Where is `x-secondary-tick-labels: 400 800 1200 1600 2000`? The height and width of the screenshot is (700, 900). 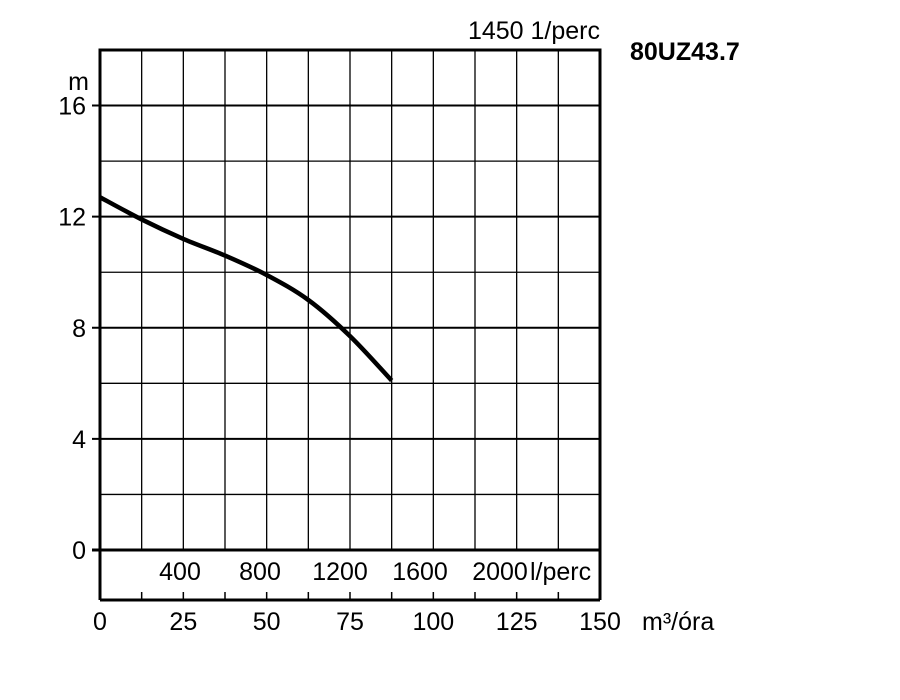 x-secondary-tick-labels: 400 800 1200 1600 2000 is located at coordinates (343, 572).